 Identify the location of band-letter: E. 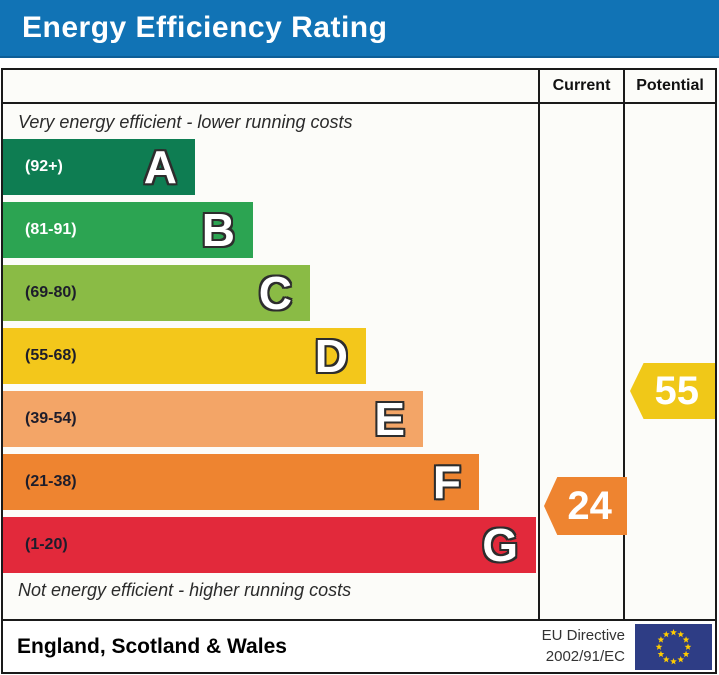
(389, 419).